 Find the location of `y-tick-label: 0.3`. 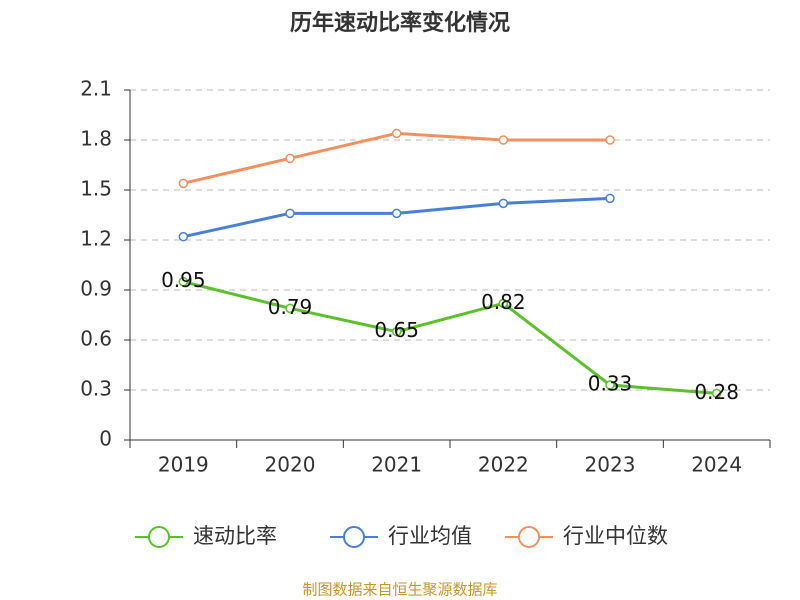

y-tick-label: 0.3 is located at coordinates (96, 389).